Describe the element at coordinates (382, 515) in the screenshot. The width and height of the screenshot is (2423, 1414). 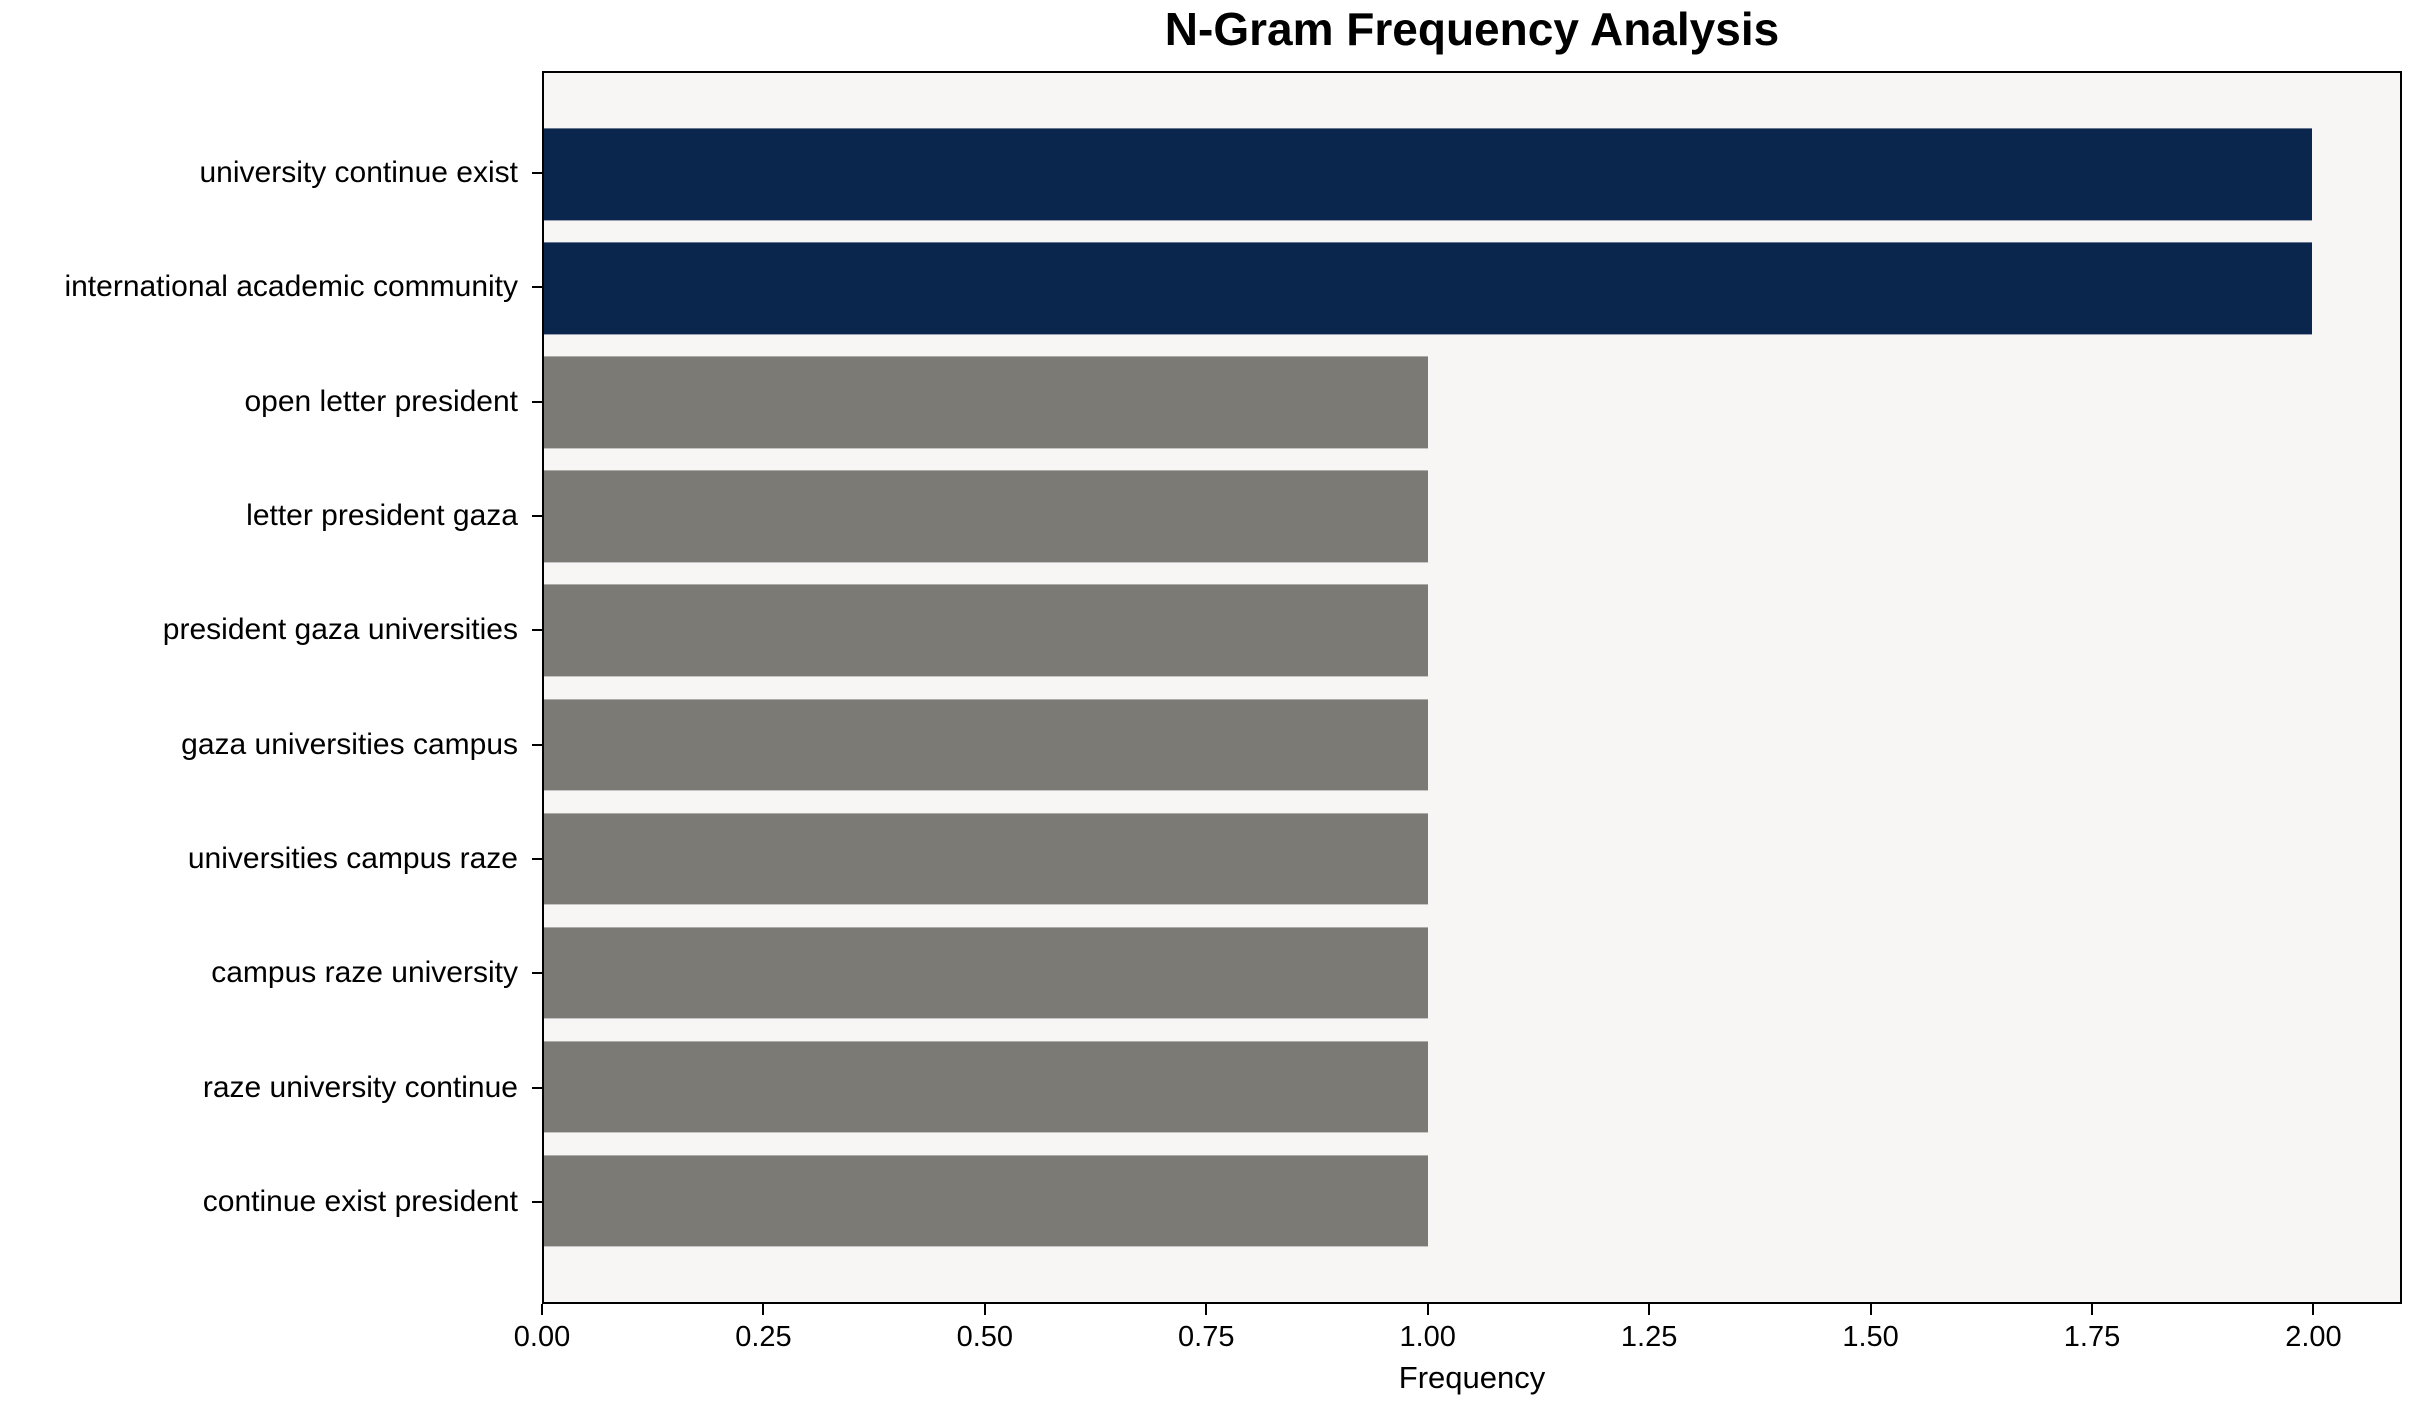
I see `y-tick-label: letter president gaza` at that location.